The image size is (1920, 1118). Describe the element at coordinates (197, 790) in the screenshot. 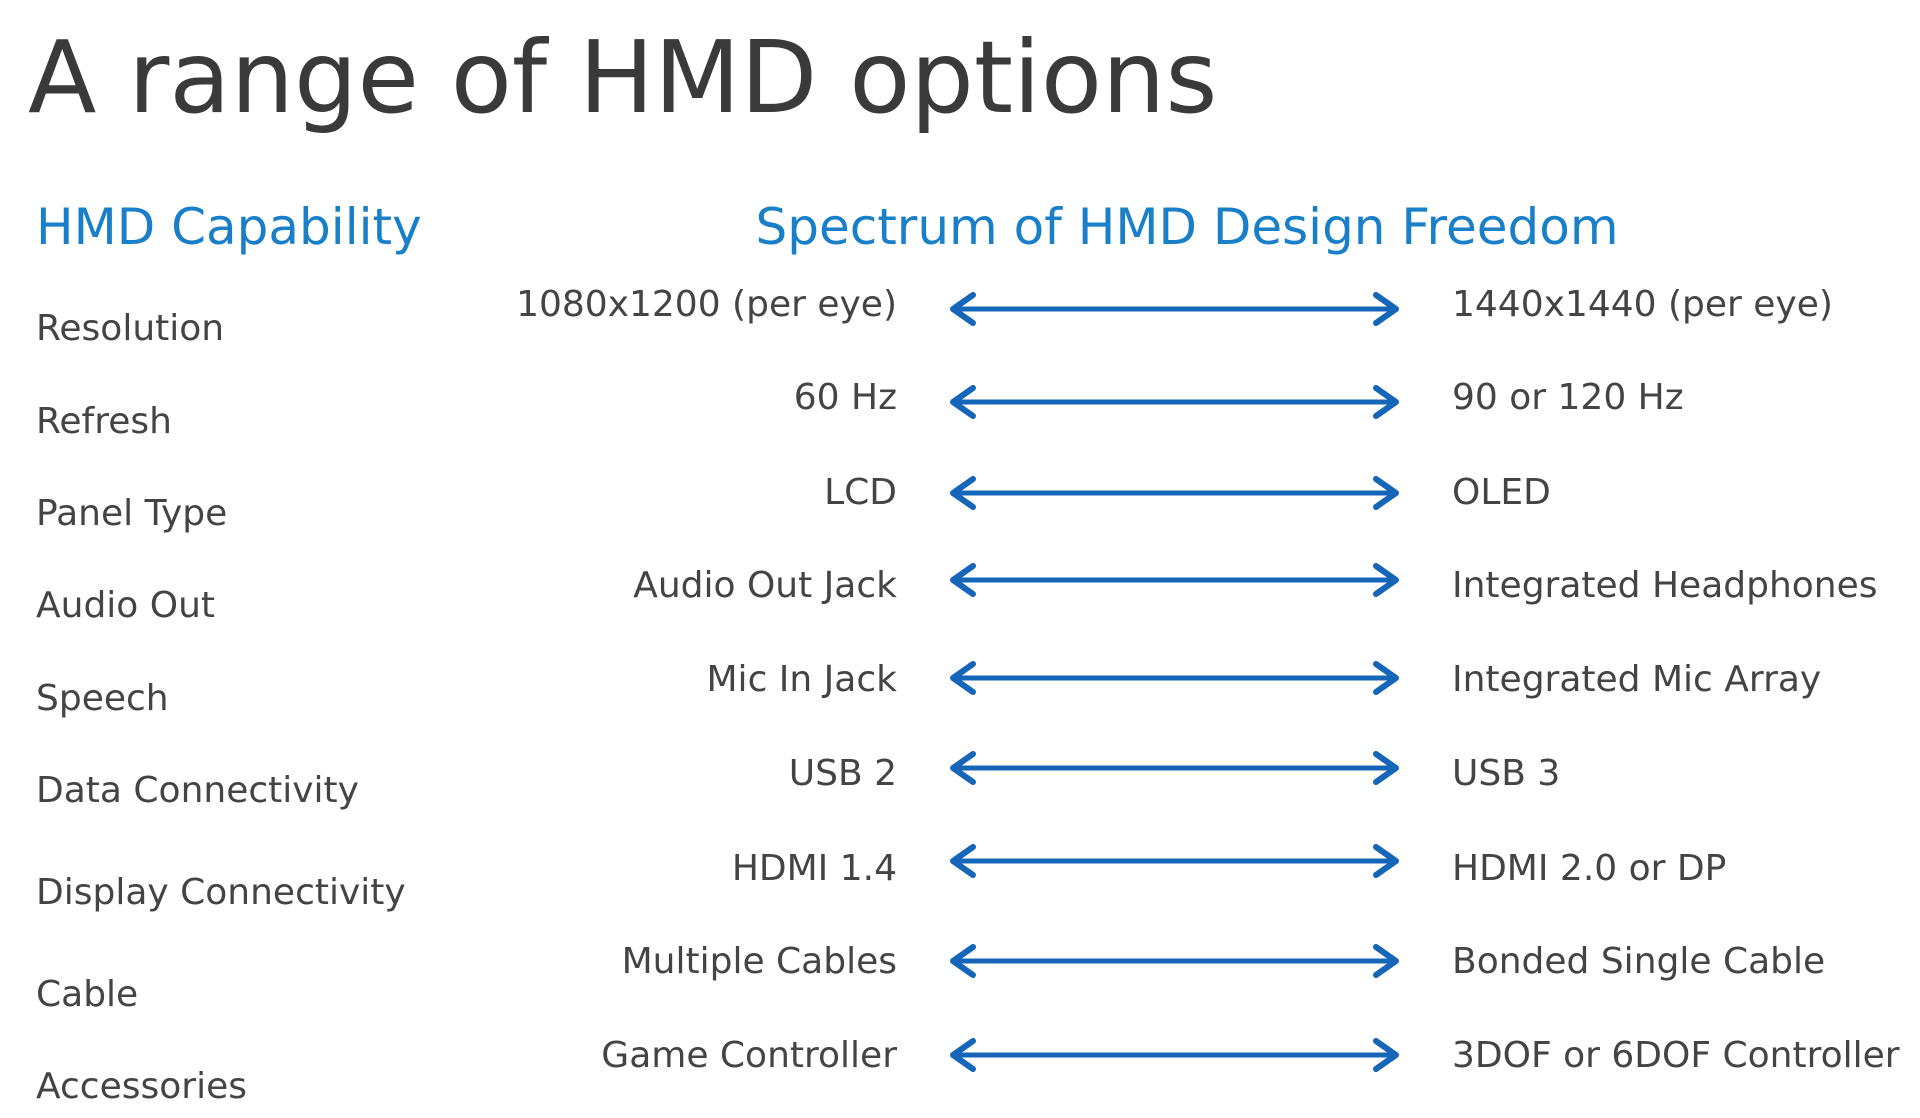

I see `capability: Data Connectivity` at that location.